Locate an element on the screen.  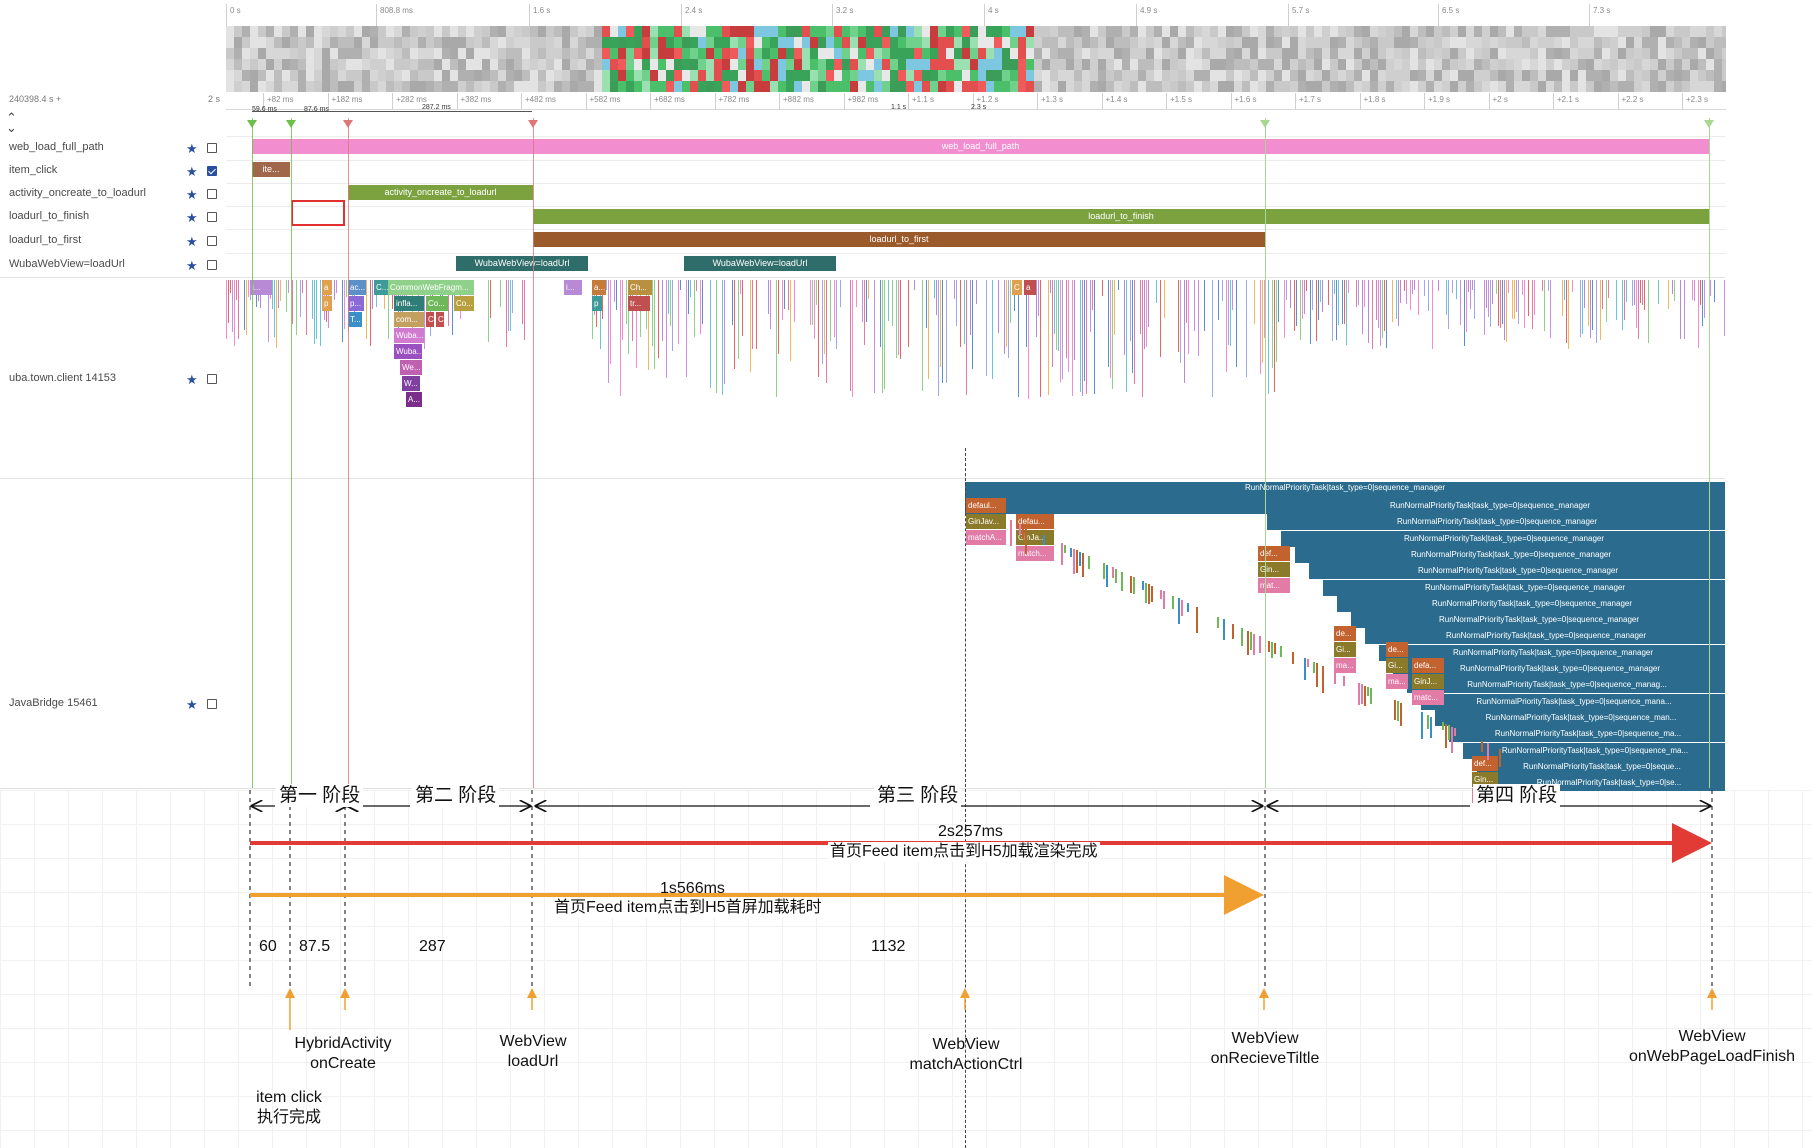
slice-activity-oncreate-to-loadurl: activity_oncreate_to_loadurl is located at coordinates (440, 192).